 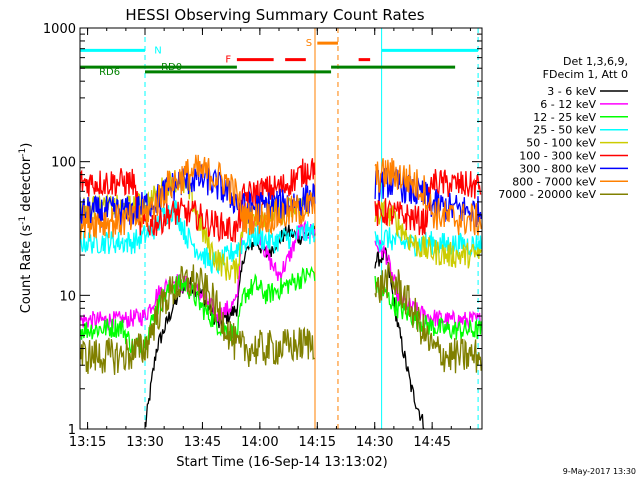 What do you see at coordinates (259, 442) in the screenshot?
I see `x-tick-label: 14:00` at bounding box center [259, 442].